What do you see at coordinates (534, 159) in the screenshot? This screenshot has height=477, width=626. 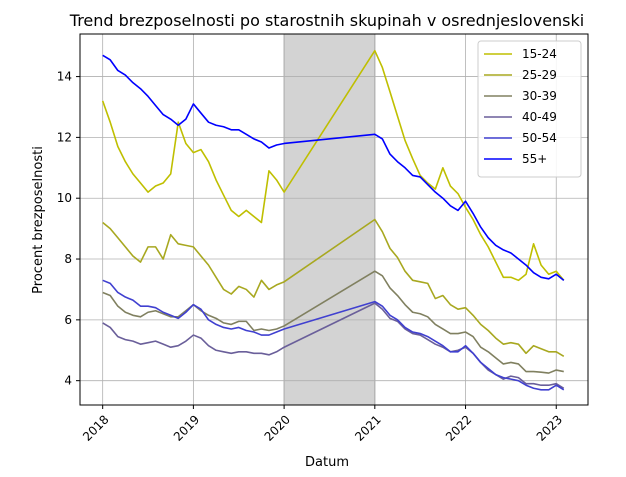 I see `legend-entry-label: 55+` at bounding box center [534, 159].